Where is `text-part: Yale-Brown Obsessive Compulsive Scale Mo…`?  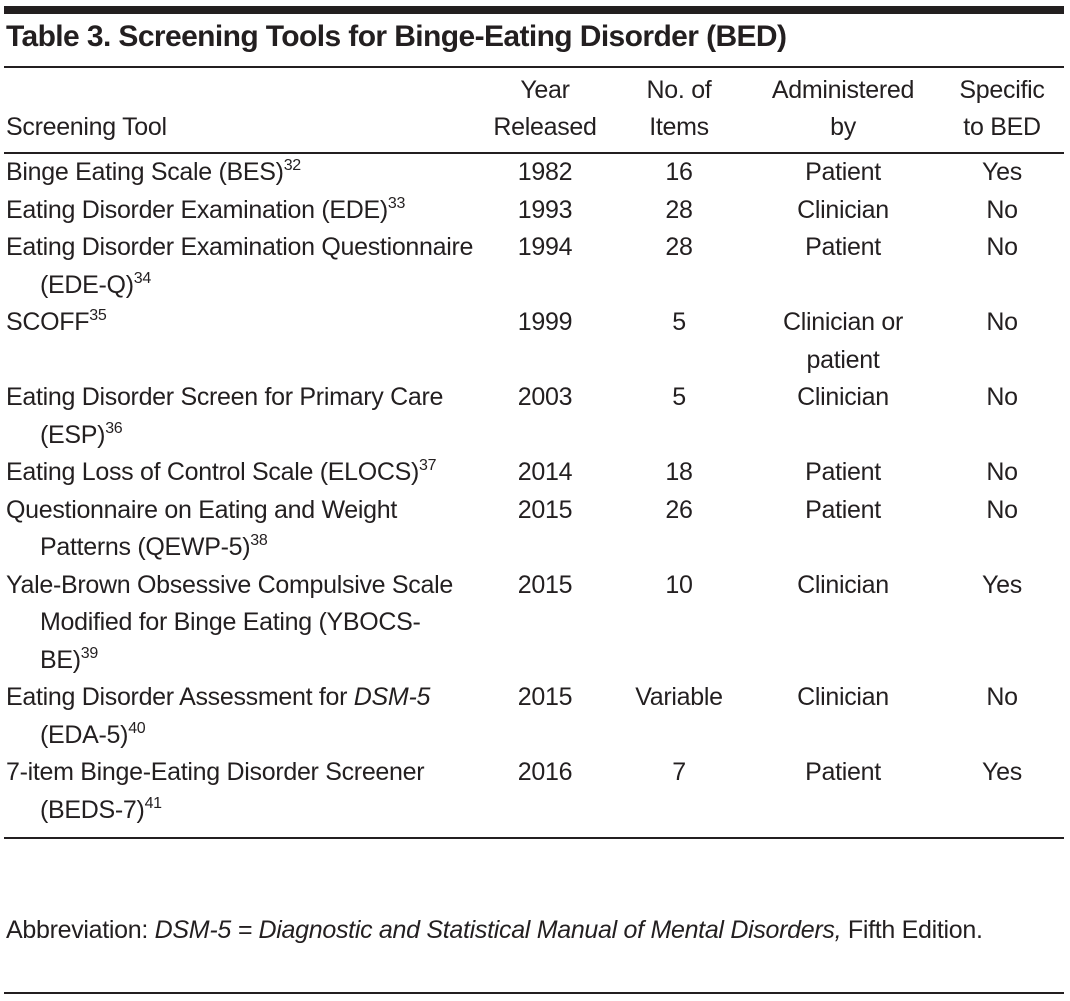 text-part: Yale-Brown Obsessive Compulsive Scale Mo… is located at coordinates (229, 622).